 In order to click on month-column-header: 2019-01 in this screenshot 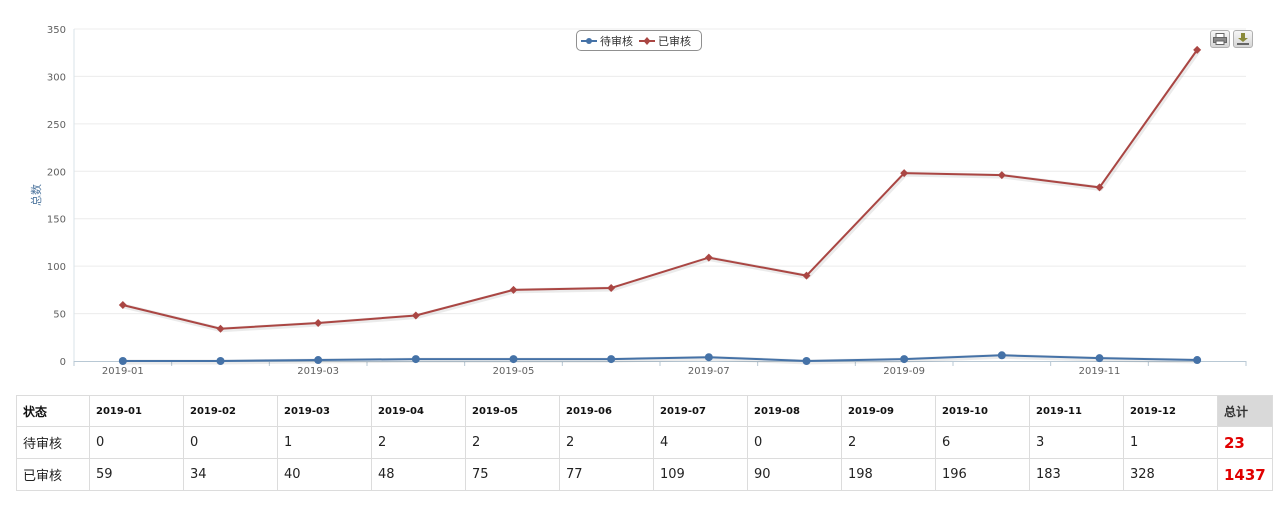, I will do `click(136, 411)`.